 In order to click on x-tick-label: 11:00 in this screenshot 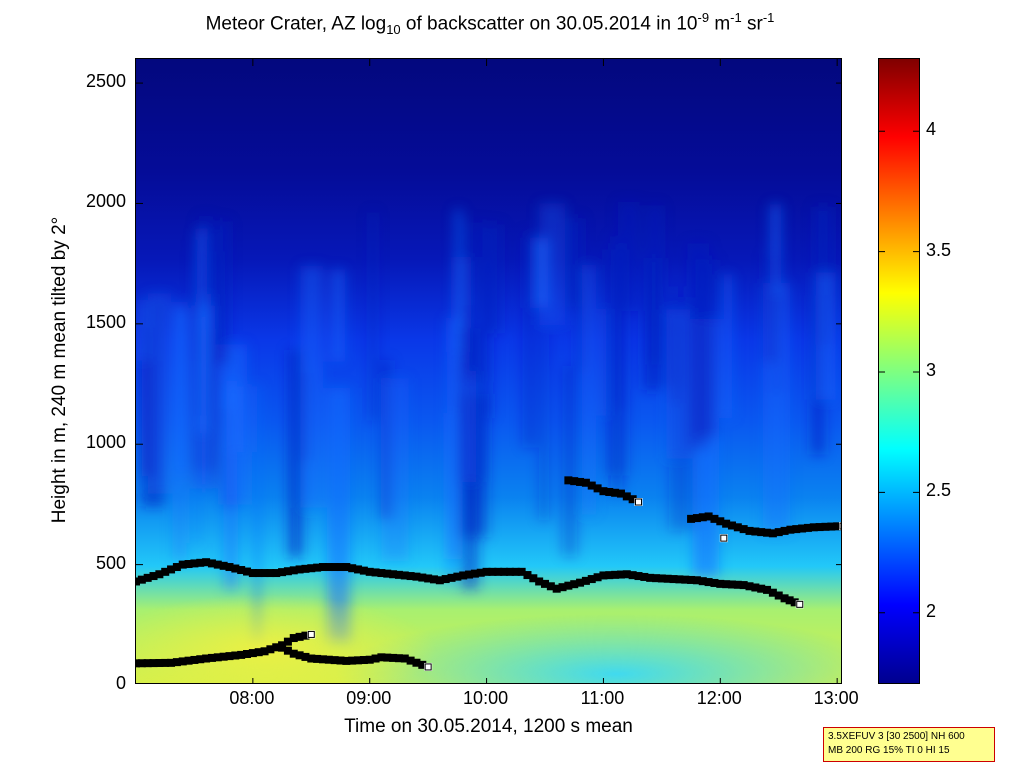, I will do `click(602, 698)`.